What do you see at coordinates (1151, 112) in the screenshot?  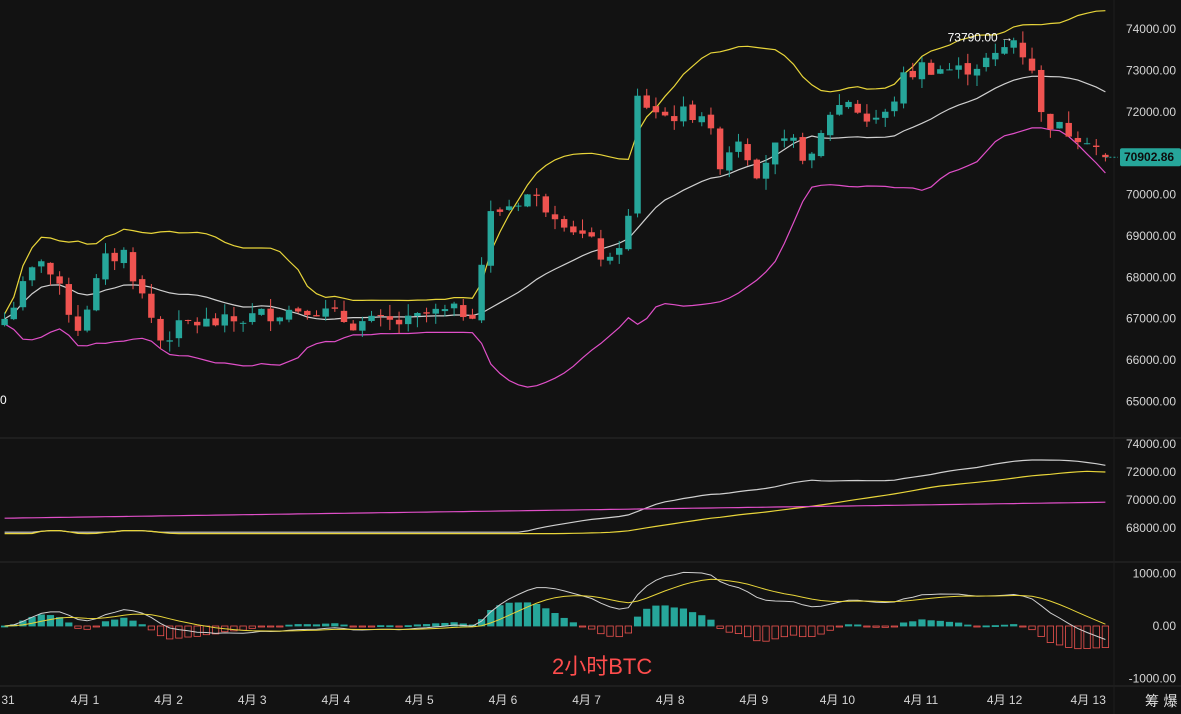 I see `price-axis-tick: 72000.00` at bounding box center [1151, 112].